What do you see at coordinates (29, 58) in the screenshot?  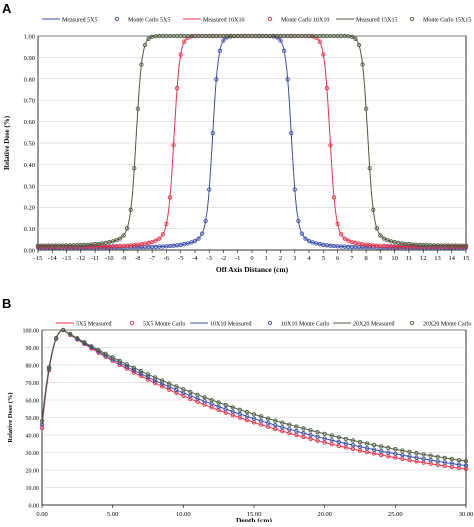 I see `y-tick-label: 0.90` at bounding box center [29, 58].